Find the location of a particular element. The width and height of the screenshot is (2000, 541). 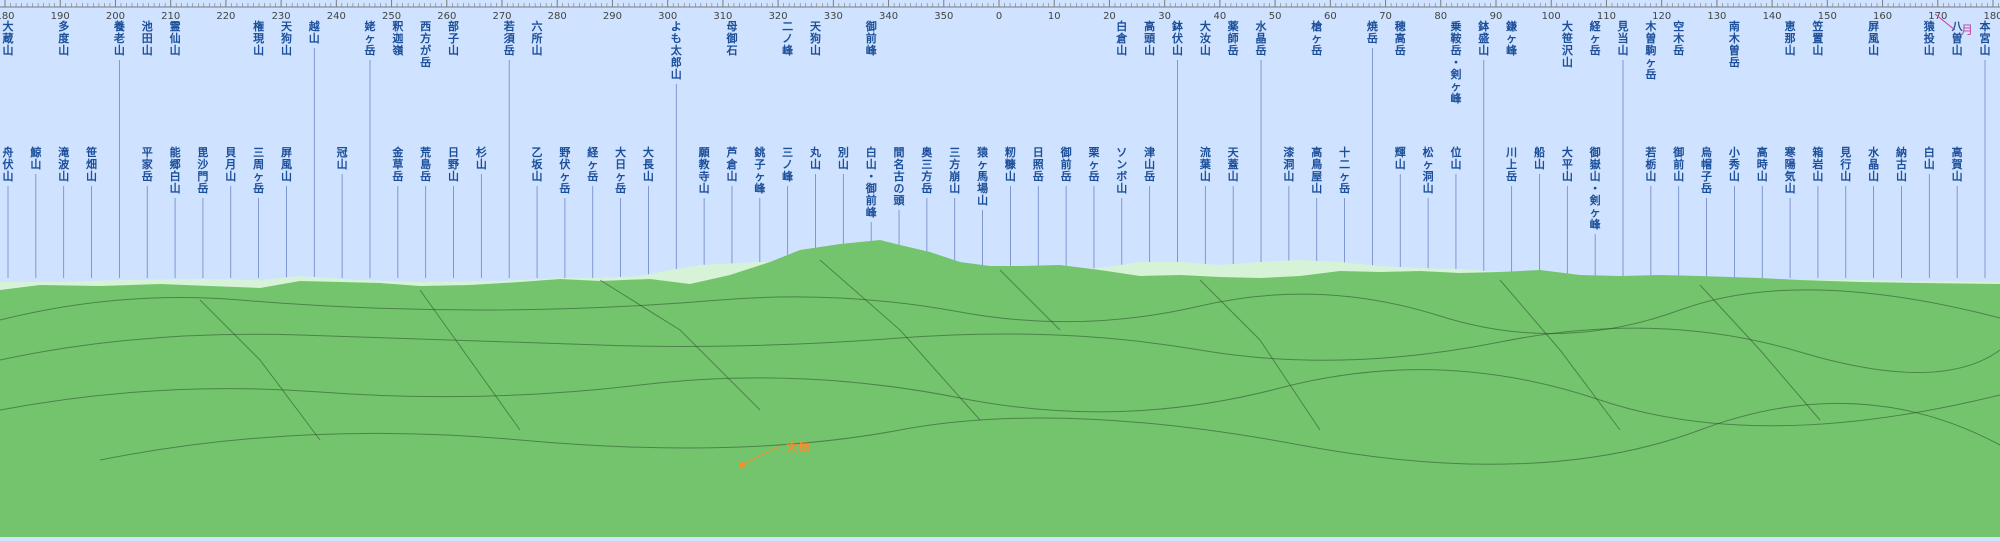

peak-label-lower: 船山 is located at coordinates (1539, 158).